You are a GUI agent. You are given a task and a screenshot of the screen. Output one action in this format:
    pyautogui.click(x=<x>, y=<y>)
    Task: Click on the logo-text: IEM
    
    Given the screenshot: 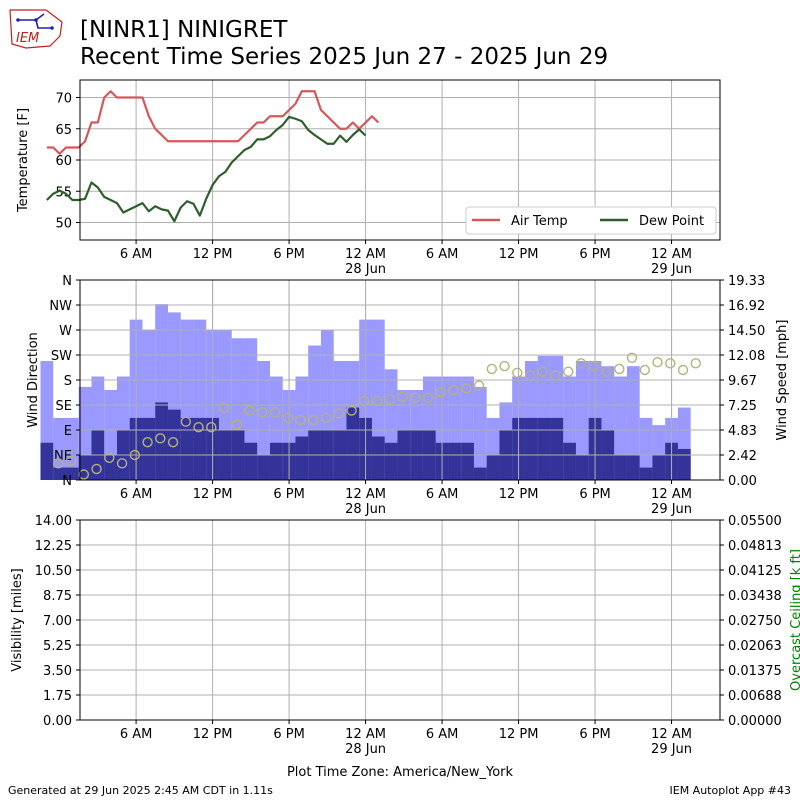 What is the action you would take?
    pyautogui.click(x=27, y=38)
    